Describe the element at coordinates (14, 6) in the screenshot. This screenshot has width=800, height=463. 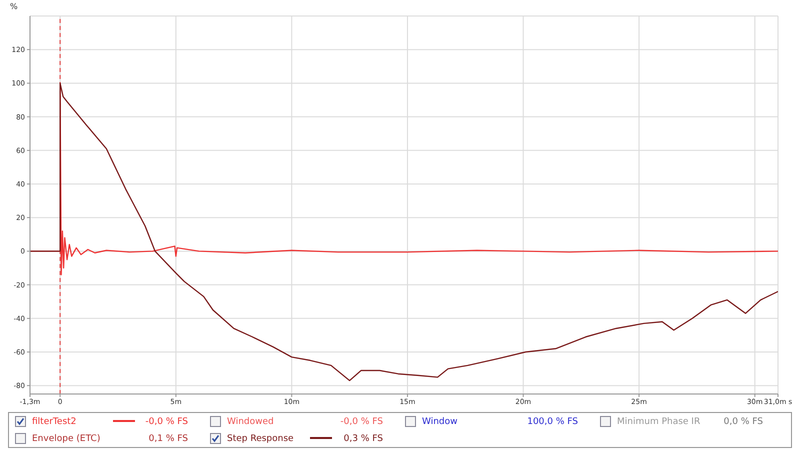
I see `y-axis-title: %` at that location.